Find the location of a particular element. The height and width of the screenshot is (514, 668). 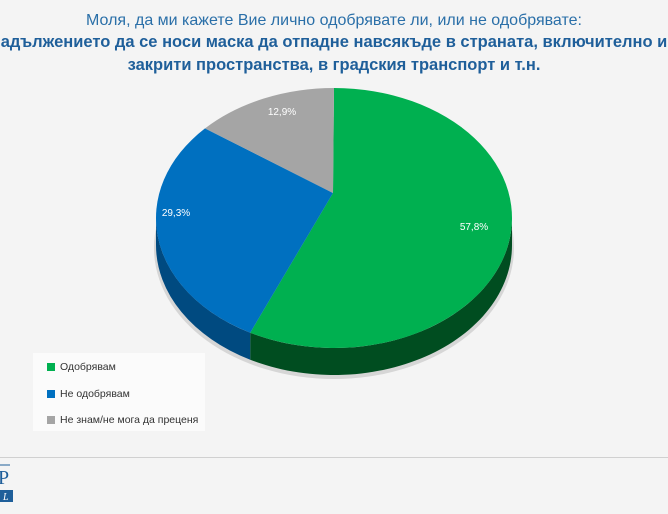

data-label-0: 57,8% is located at coordinates (474, 227).